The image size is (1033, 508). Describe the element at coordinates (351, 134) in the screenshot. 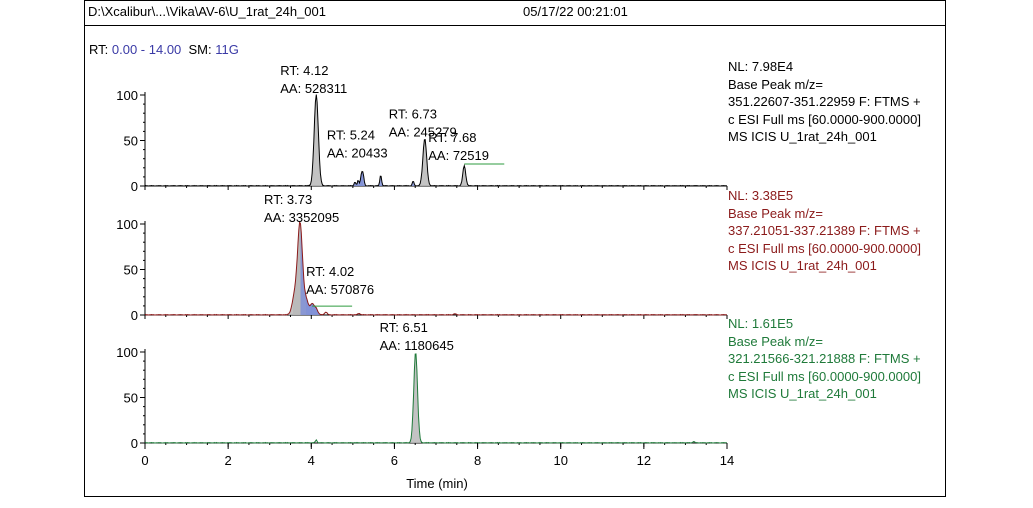

I see `panel1-peak-rt-label: RT: 5.24` at that location.